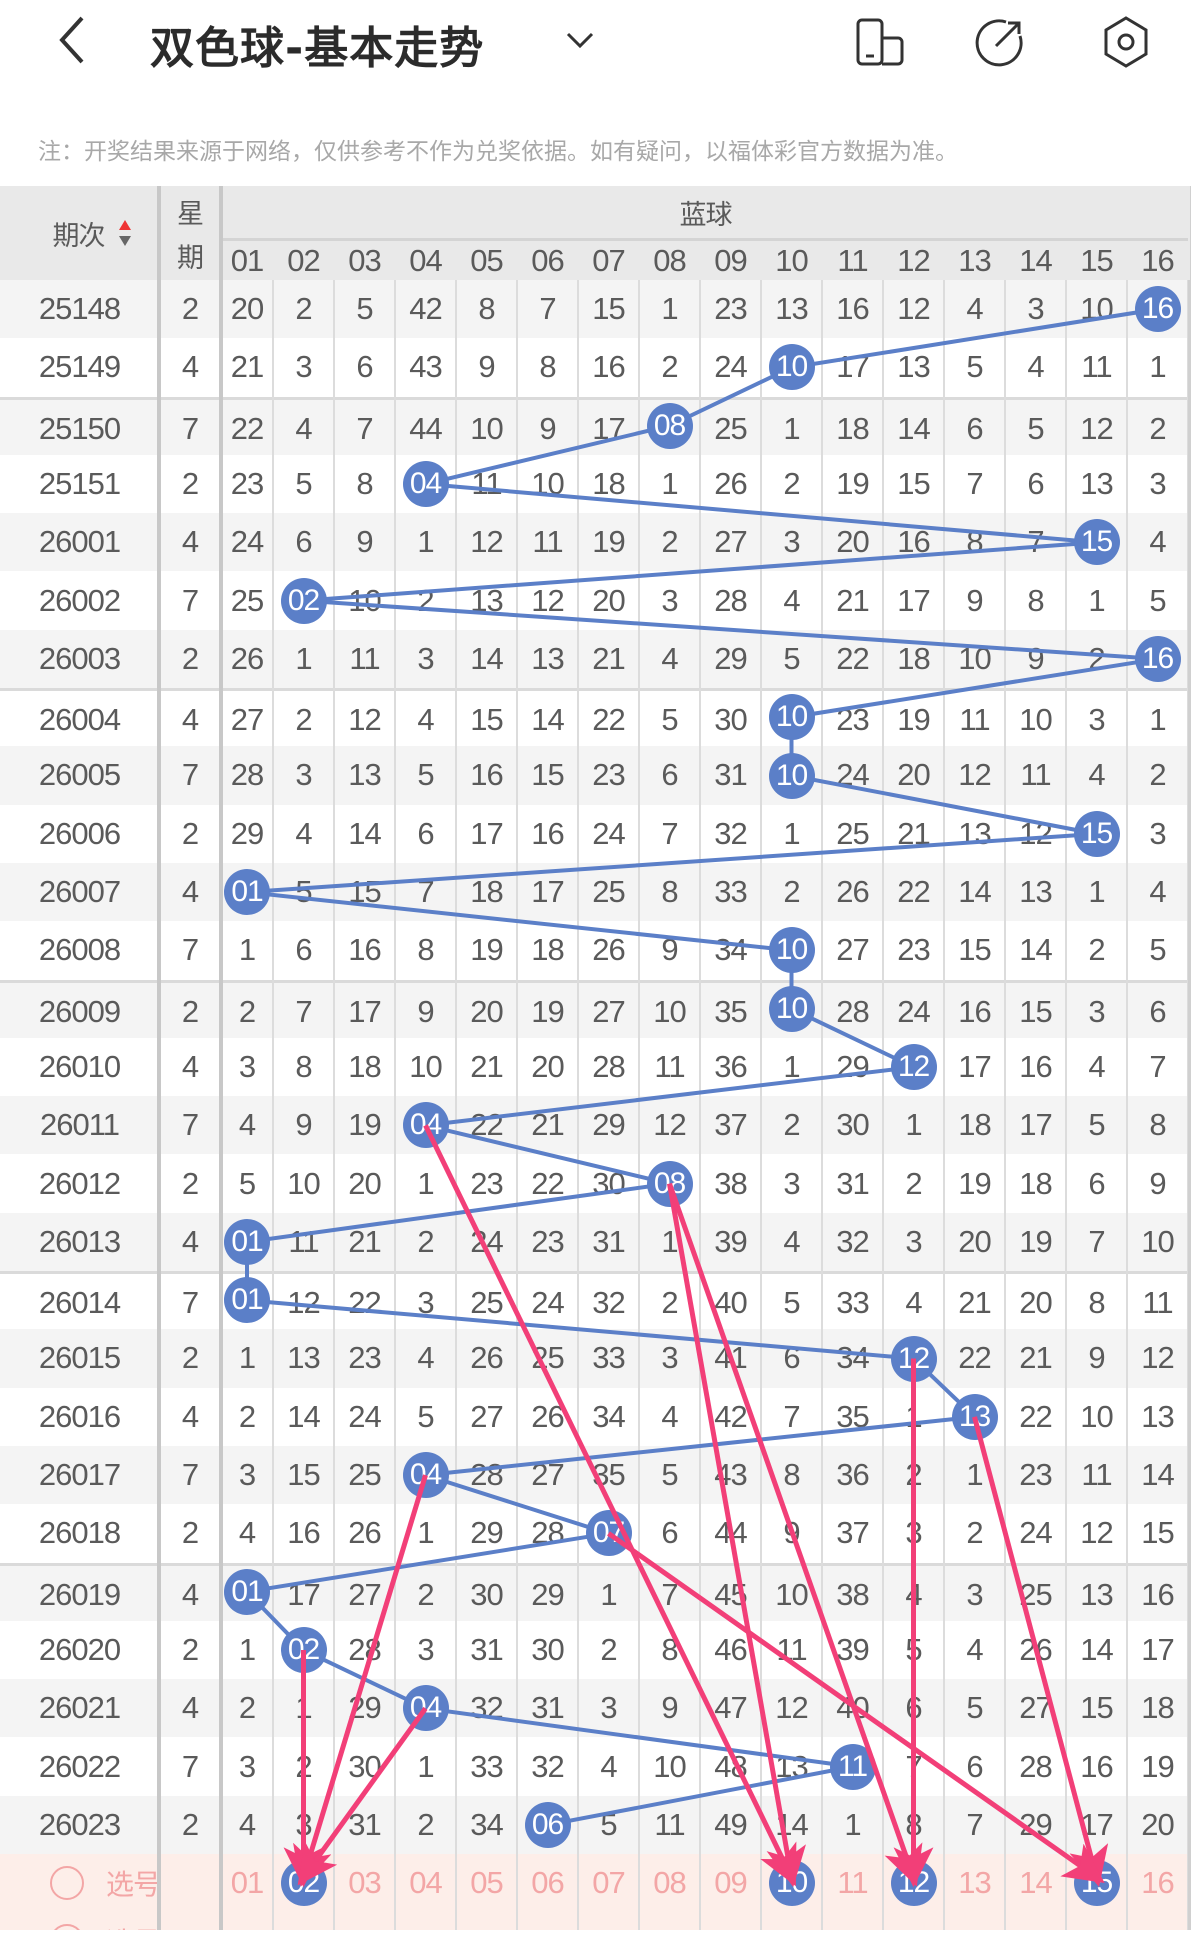 This screenshot has height=1948, width=1200. Describe the element at coordinates (190, 258) in the screenshot. I see `weekday-header-2: 期` at that location.